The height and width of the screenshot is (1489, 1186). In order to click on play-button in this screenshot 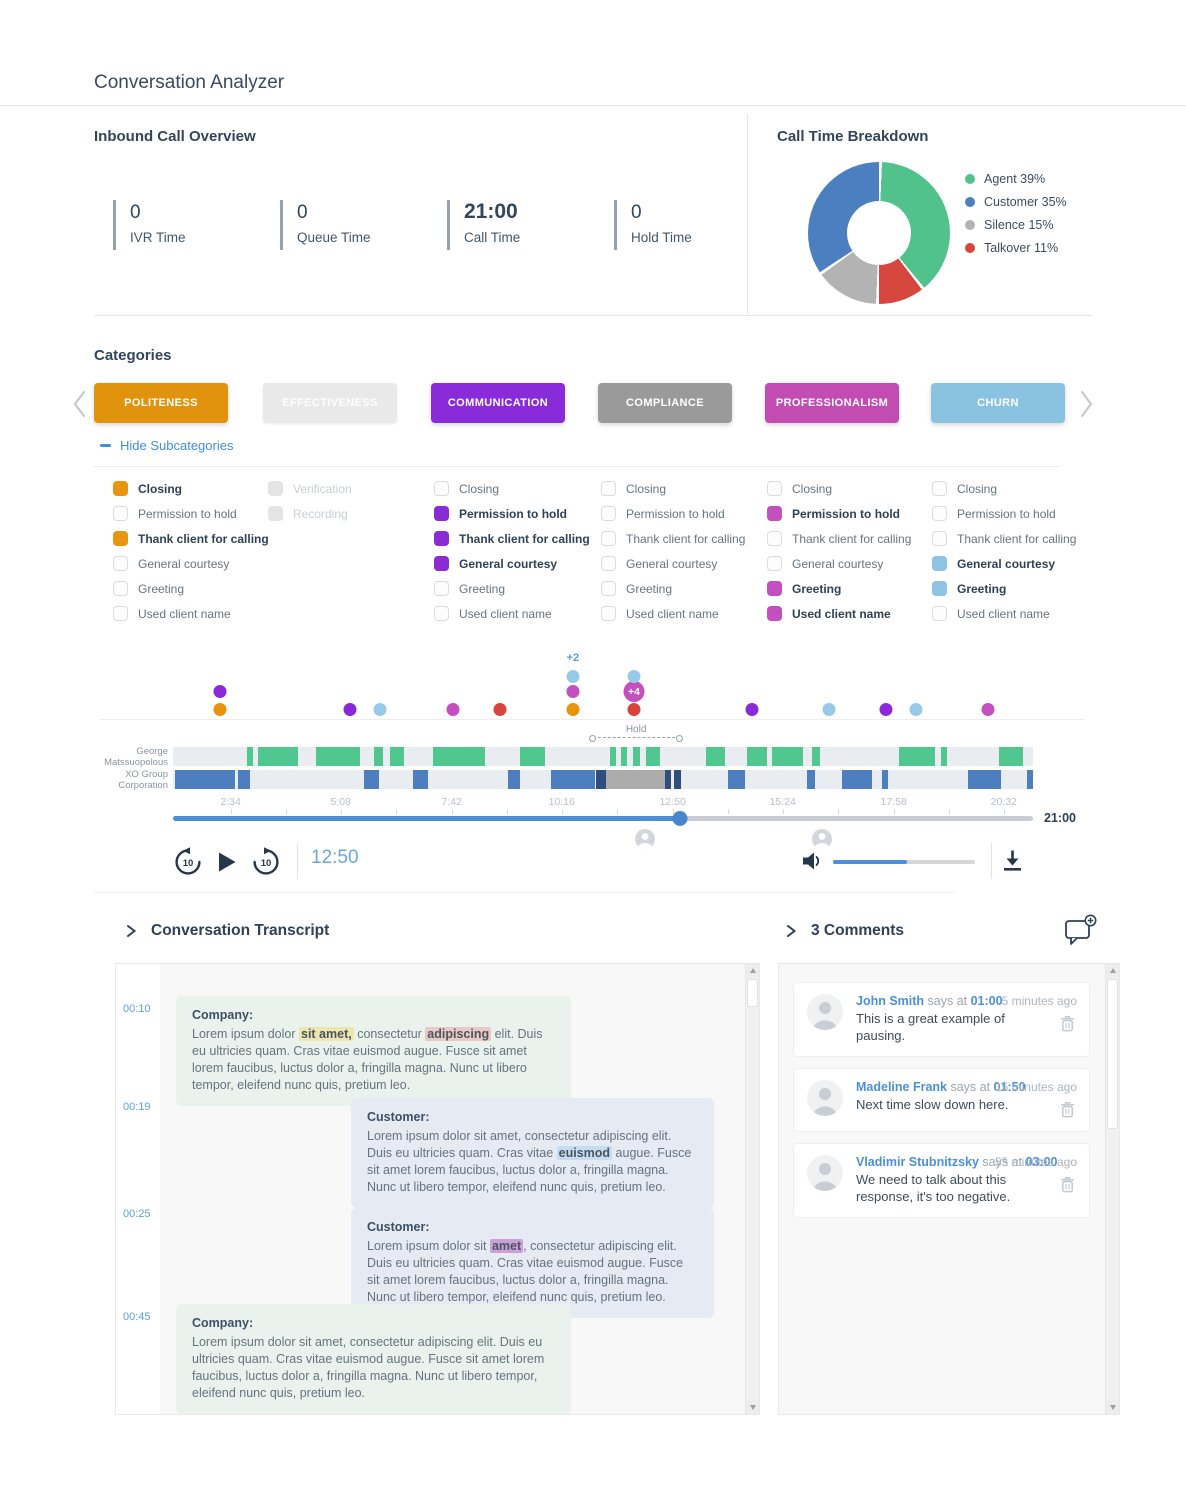, I will do `click(227, 864)`.